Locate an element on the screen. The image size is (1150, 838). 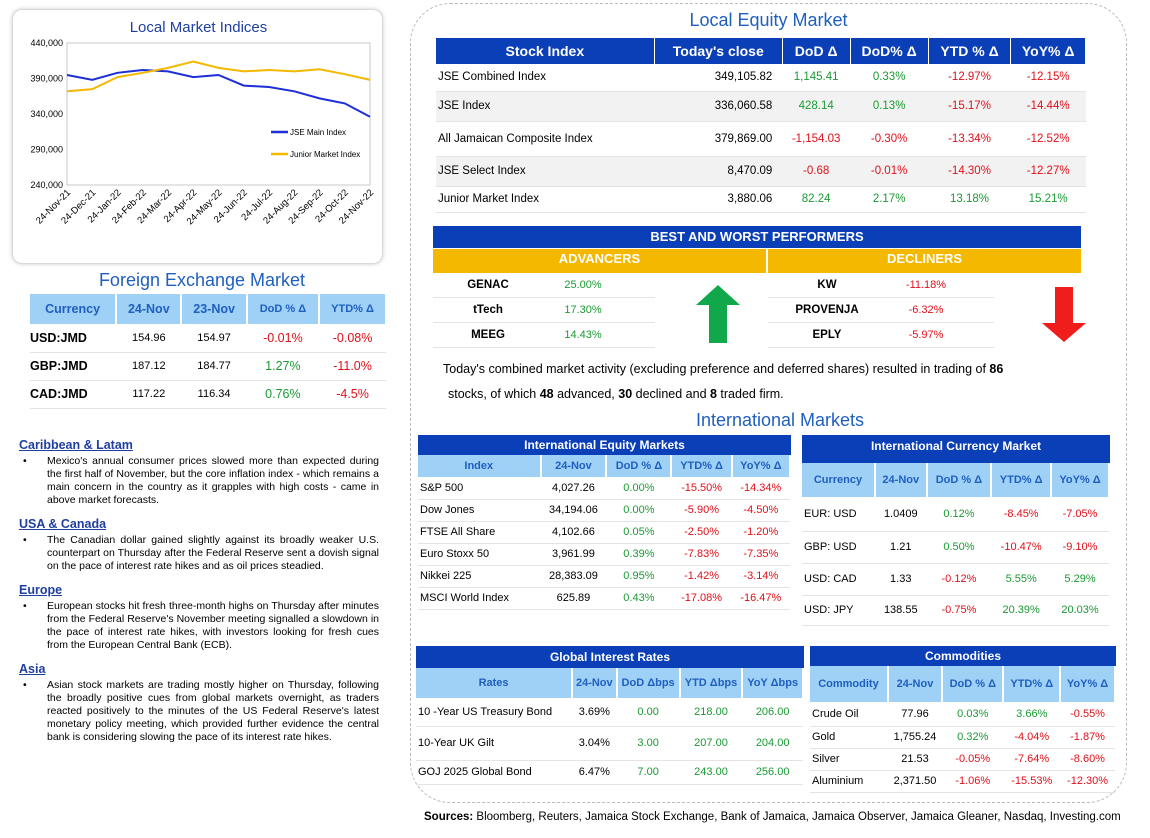
table-cell: -16.47% is located at coordinates (760, 598).